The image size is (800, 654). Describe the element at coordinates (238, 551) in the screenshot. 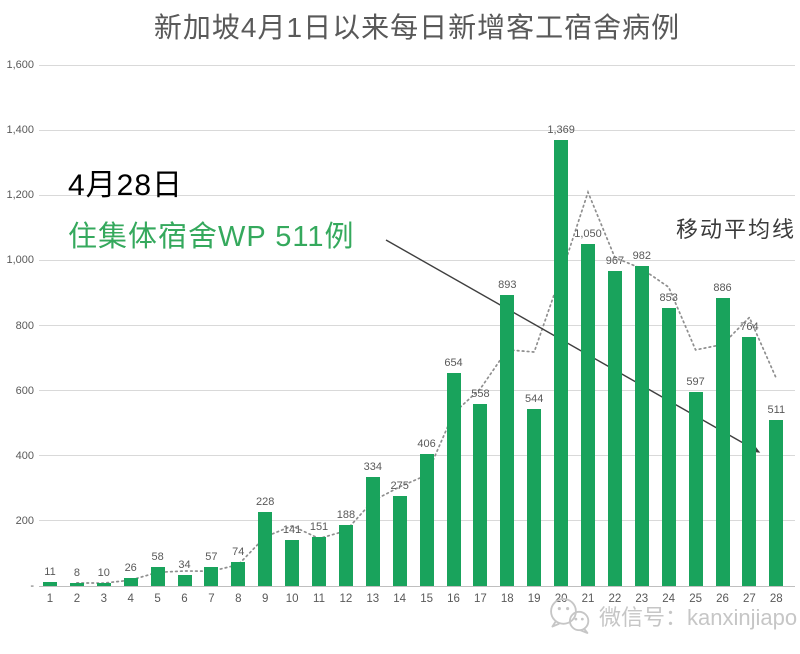

I see `bar-value-label: 74` at that location.